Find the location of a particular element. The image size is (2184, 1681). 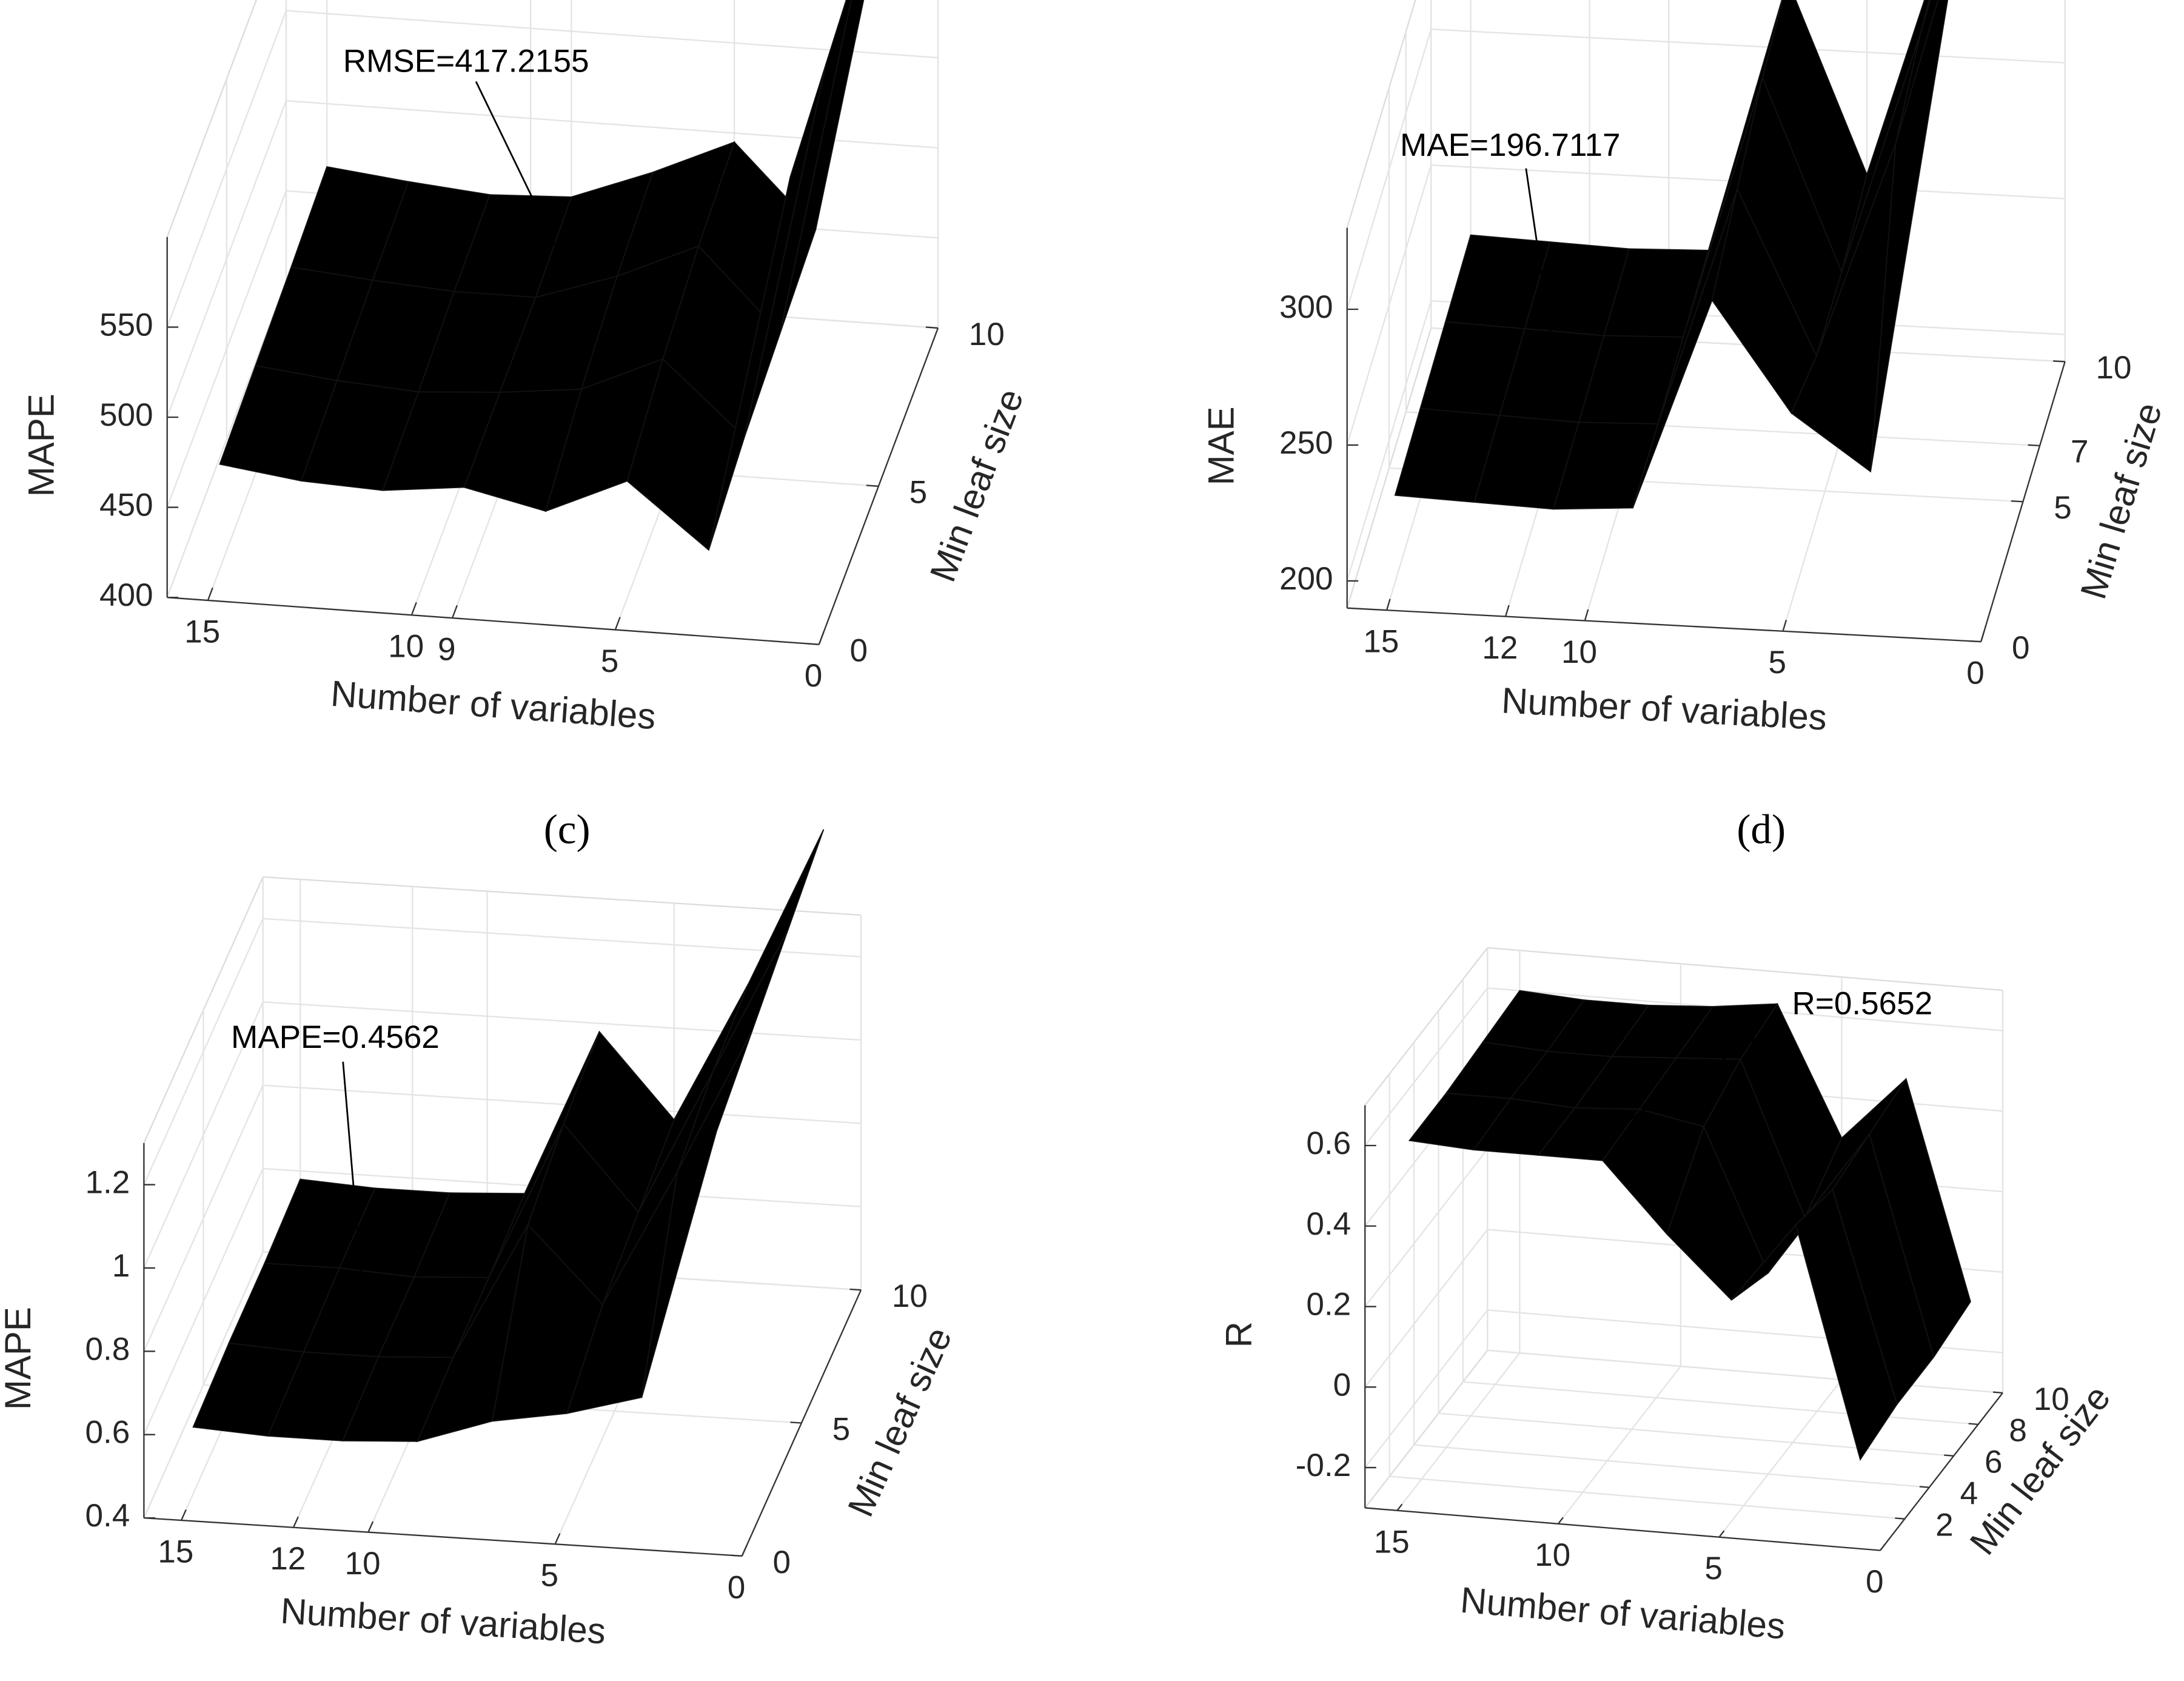

annotation: R=0.5652 is located at coordinates (1862, 1003).